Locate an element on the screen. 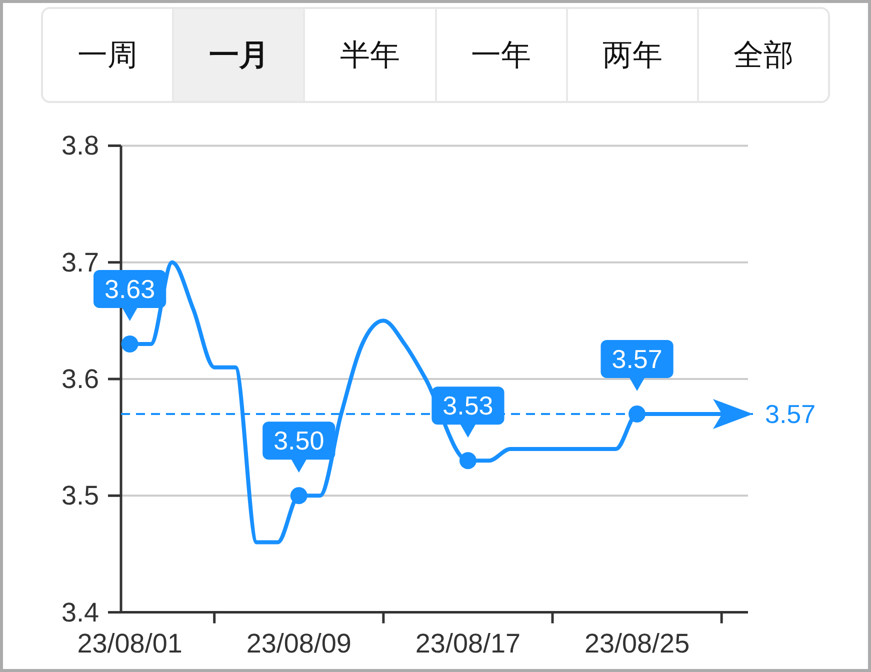  data-label: 3.57 is located at coordinates (637, 359).